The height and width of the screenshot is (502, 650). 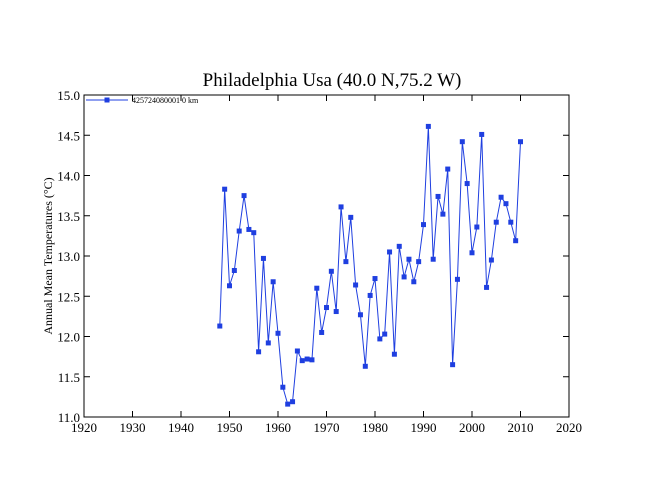 I want to click on y-tick-label: 14.5, so click(x=68, y=135).